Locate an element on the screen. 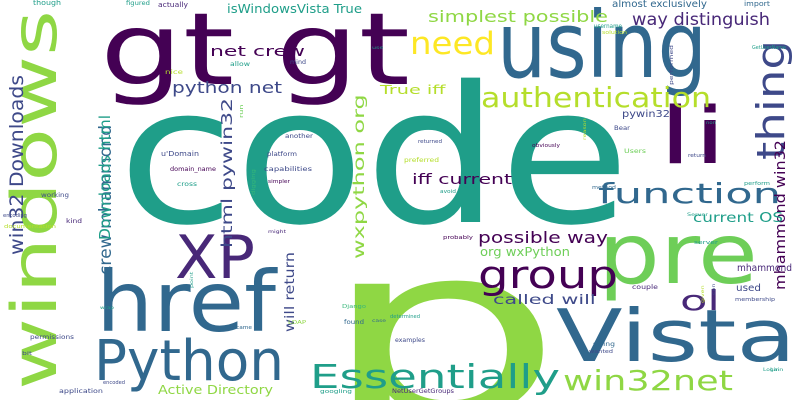 The width and height of the screenshot is (800, 400). word-cloud-term: need is located at coordinates (452, 44).